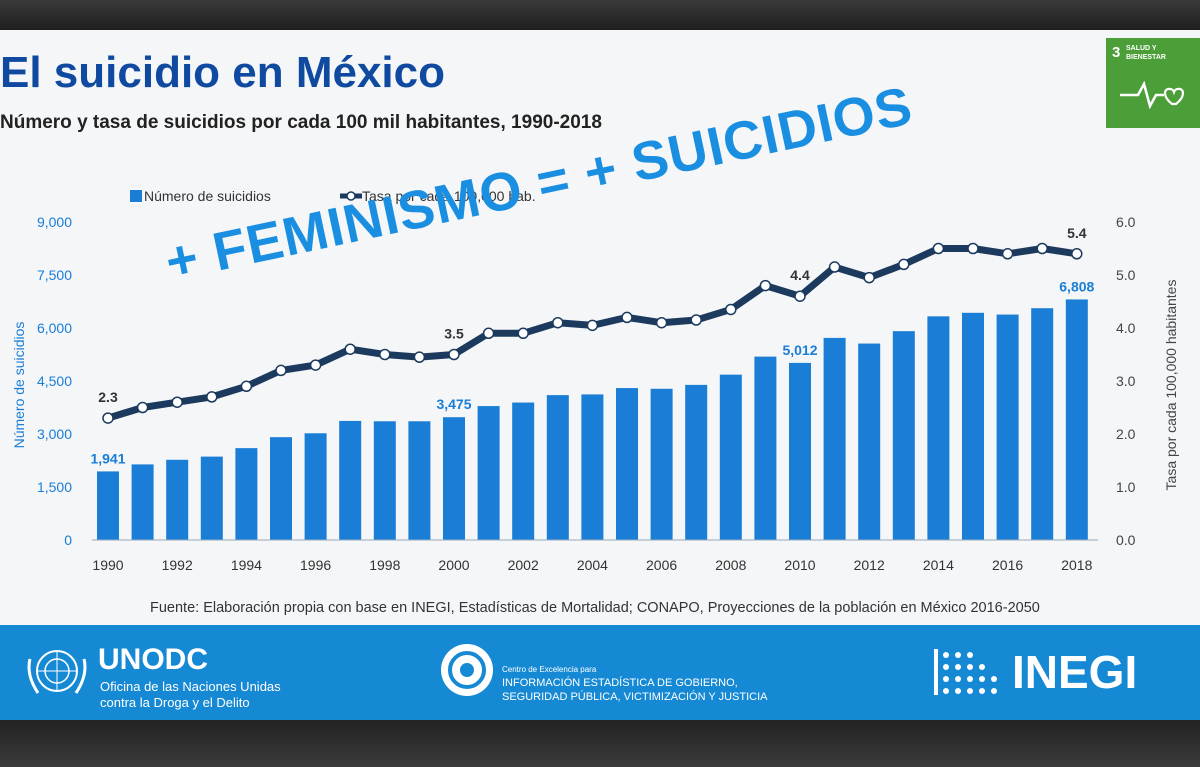 Image resolution: width=1200 pixels, height=767 pixels. What do you see at coordinates (549, 669) in the screenshot?
I see `ceie-prefix: Centro de Excelencia para` at bounding box center [549, 669].